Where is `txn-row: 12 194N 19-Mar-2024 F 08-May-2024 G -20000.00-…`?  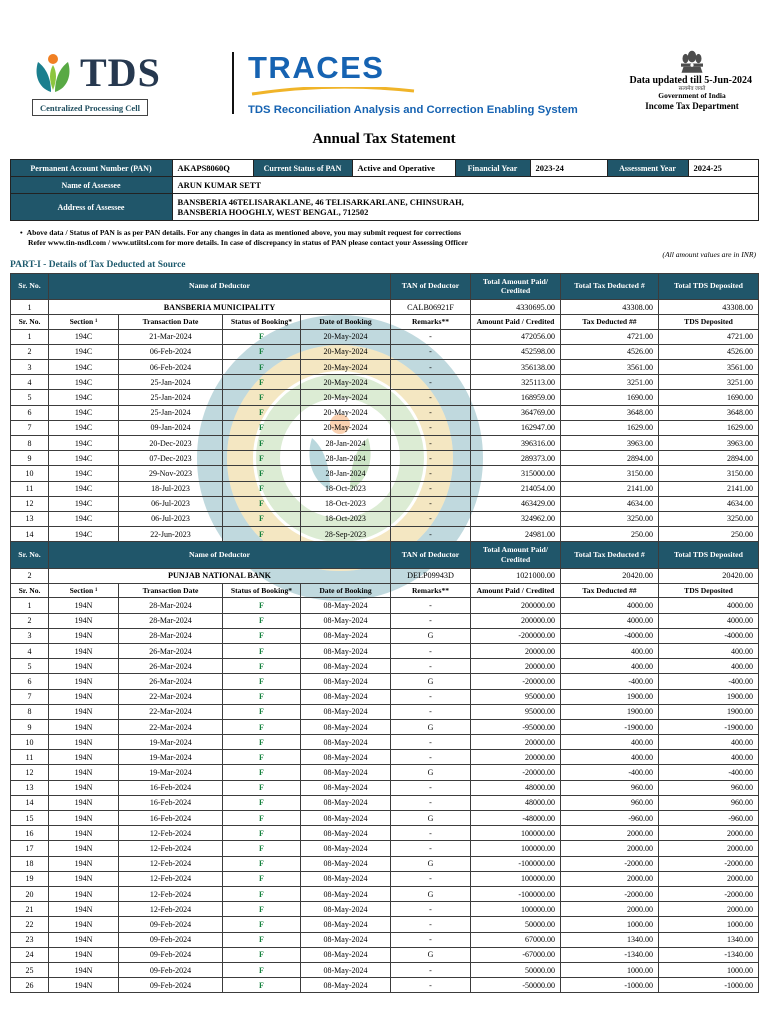 txn-row: 12 194N 19-Mar-2024 F 08-May-2024 G -20000.00-… is located at coordinates (384, 772).